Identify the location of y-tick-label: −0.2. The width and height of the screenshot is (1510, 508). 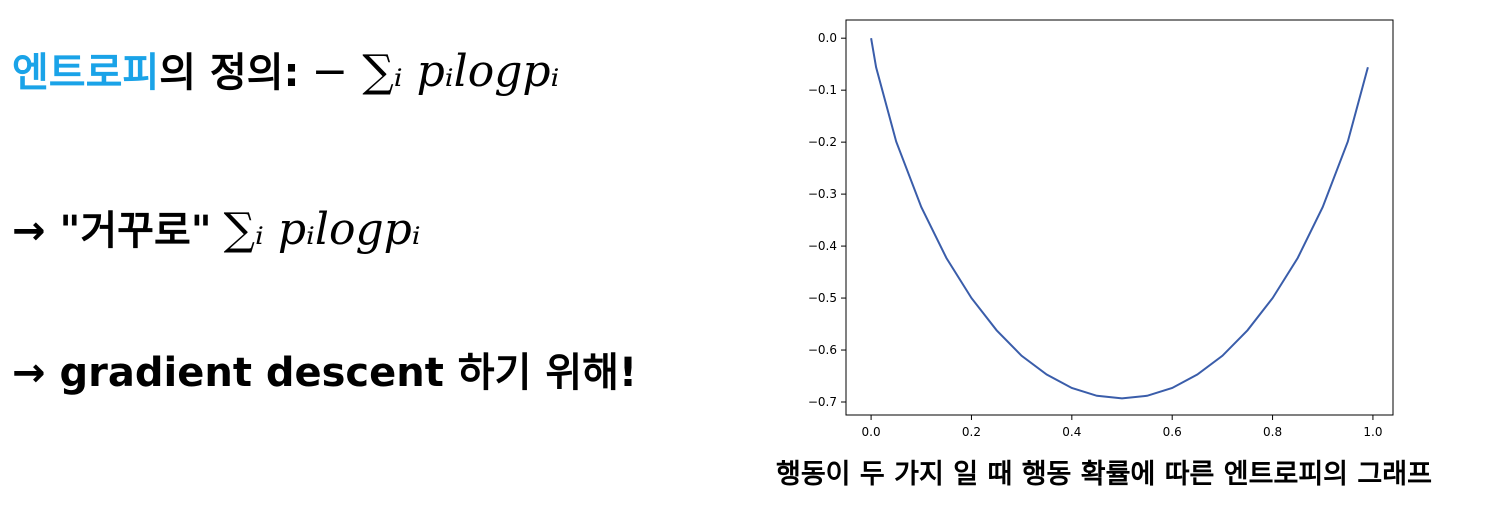
(822, 142).